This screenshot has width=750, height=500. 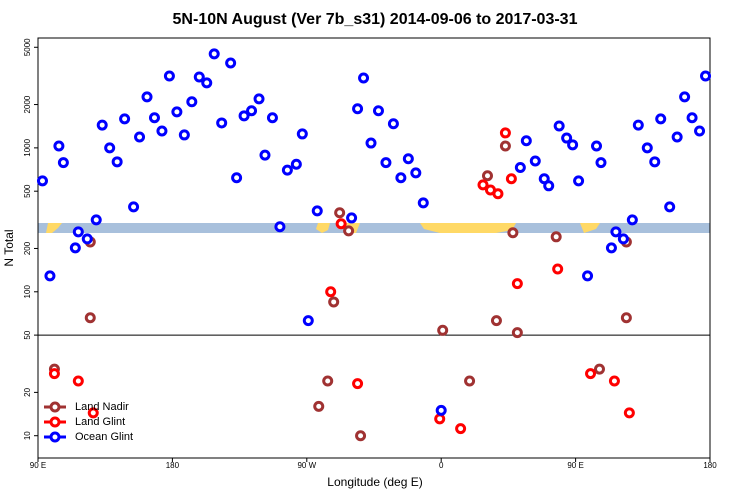 I want to click on x-tick-label: 90 W, so click(x=306, y=465).